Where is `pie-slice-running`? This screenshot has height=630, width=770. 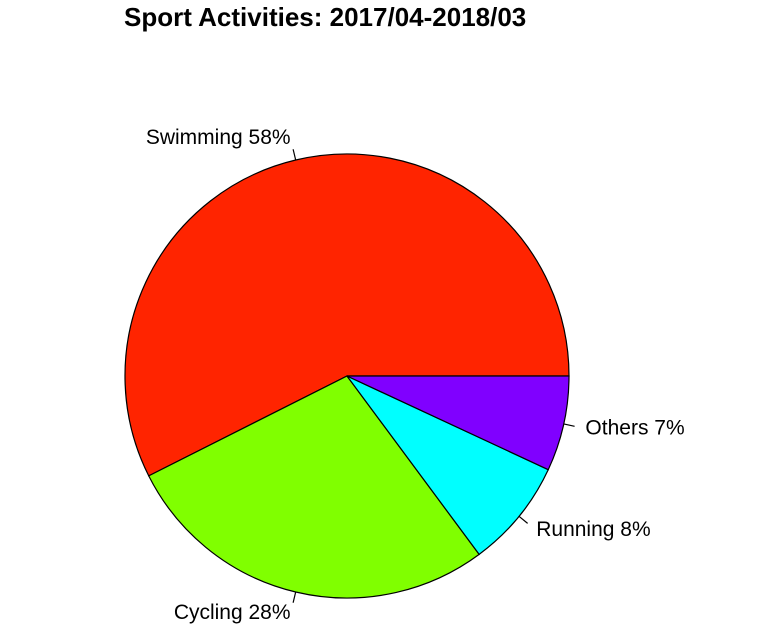
pie-slice-running is located at coordinates (448, 465).